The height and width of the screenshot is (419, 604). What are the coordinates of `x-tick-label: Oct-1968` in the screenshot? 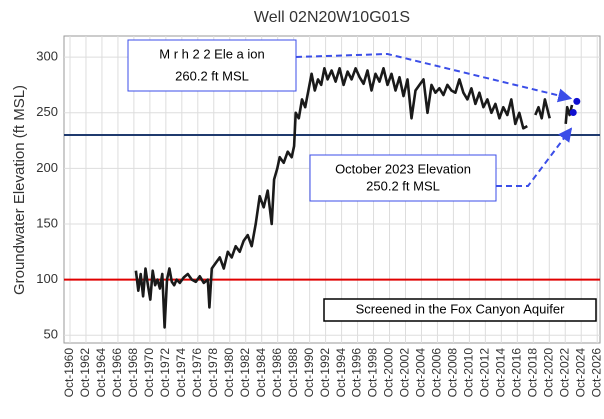 It's located at (133, 373).